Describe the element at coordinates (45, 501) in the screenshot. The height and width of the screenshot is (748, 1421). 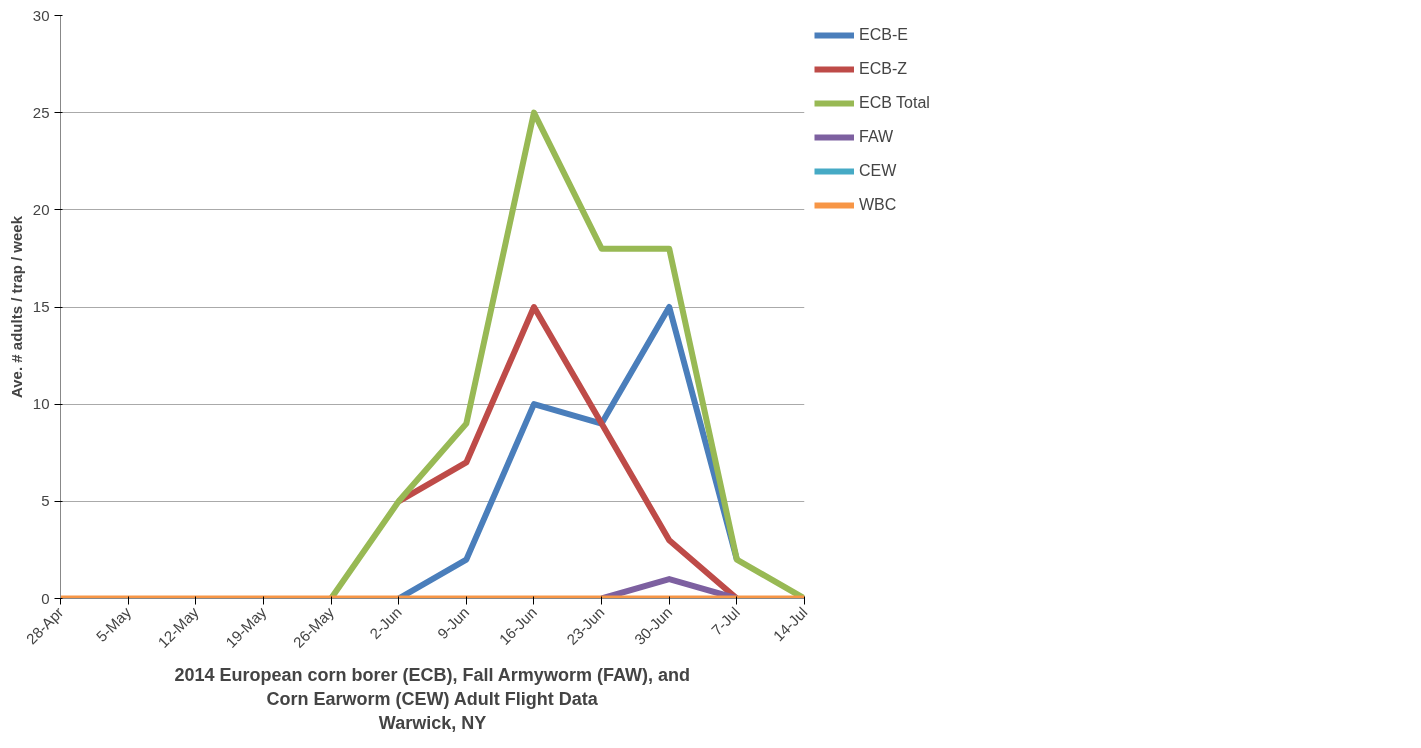
I see `y-tick-label: 5` at that location.